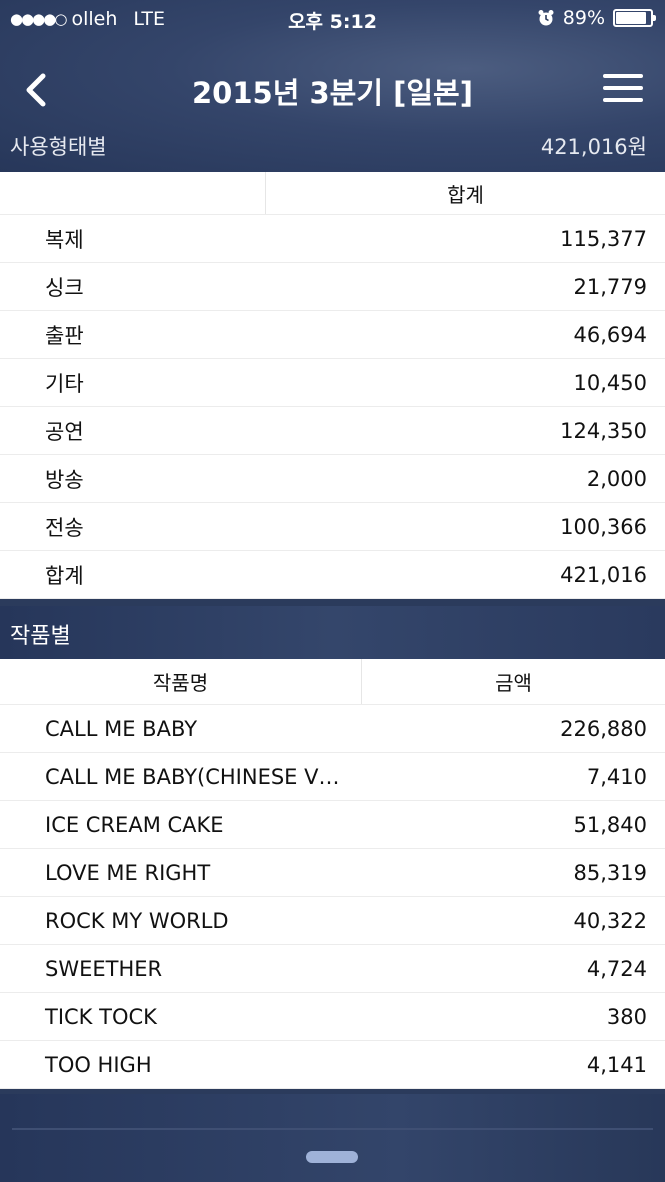 The height and width of the screenshot is (1182, 665). Describe the element at coordinates (332, 479) in the screenshot. I see `usage-row: 방송 2,000` at that location.